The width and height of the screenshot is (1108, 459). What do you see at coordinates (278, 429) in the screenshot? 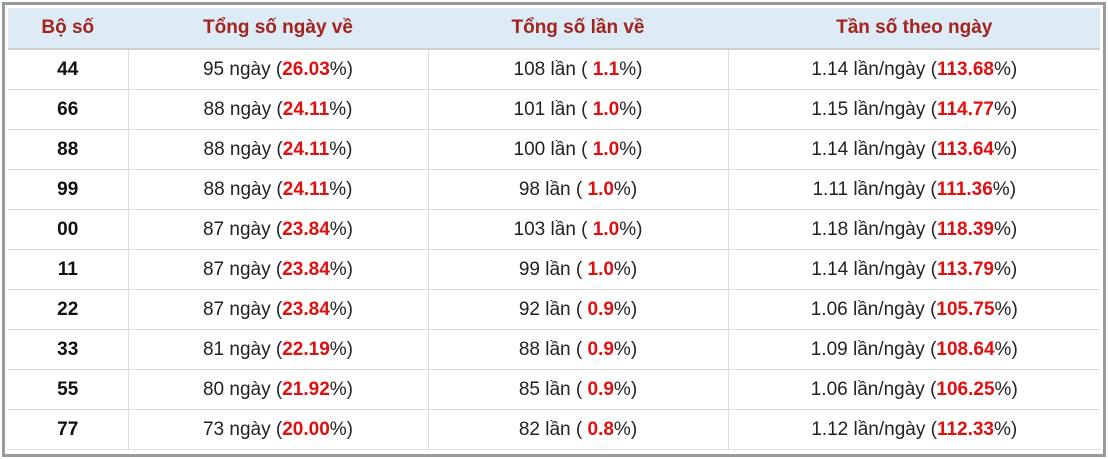
I see `cell: 73 ngày (20.00%)` at bounding box center [278, 429].